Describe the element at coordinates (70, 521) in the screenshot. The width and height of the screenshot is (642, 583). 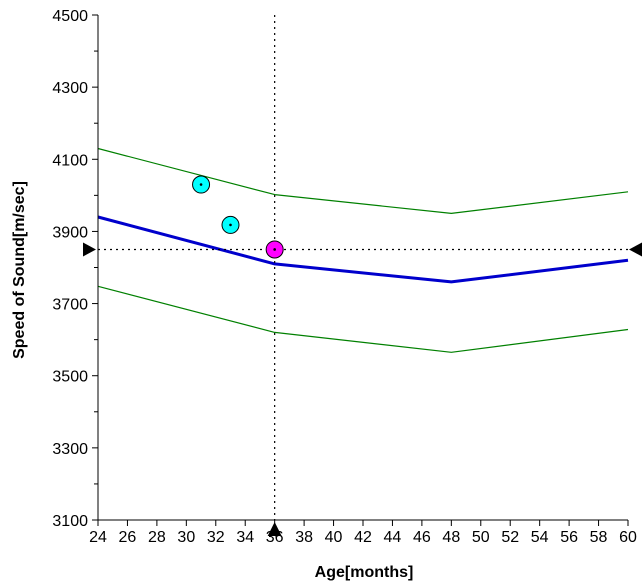
I see `y-tick-label: 3100` at that location.